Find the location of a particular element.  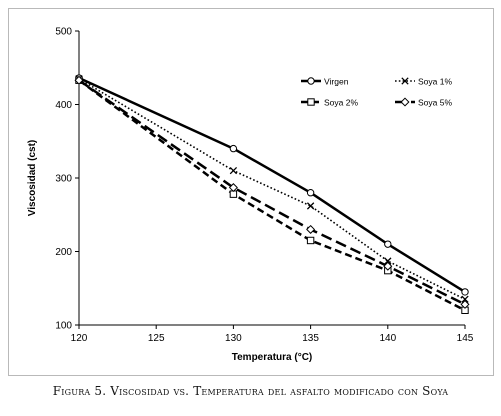

chart-legend: Virgen Soya 1% Soya 2% Soya 5% is located at coordinates (376, 92).